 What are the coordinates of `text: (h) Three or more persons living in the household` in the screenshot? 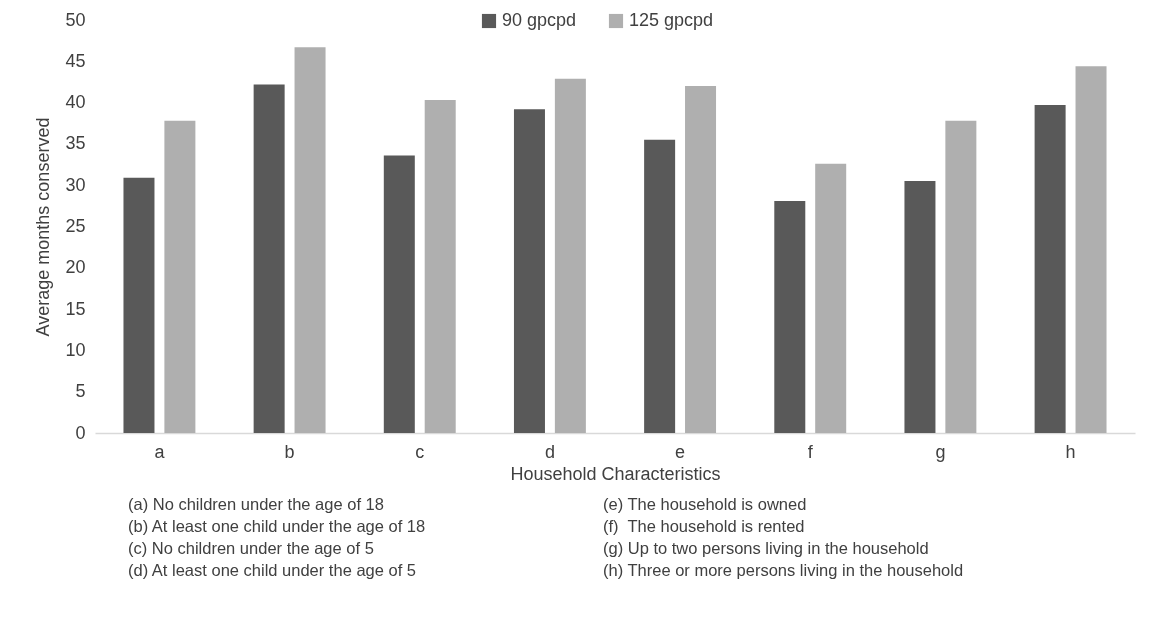 It's located at (784, 570).